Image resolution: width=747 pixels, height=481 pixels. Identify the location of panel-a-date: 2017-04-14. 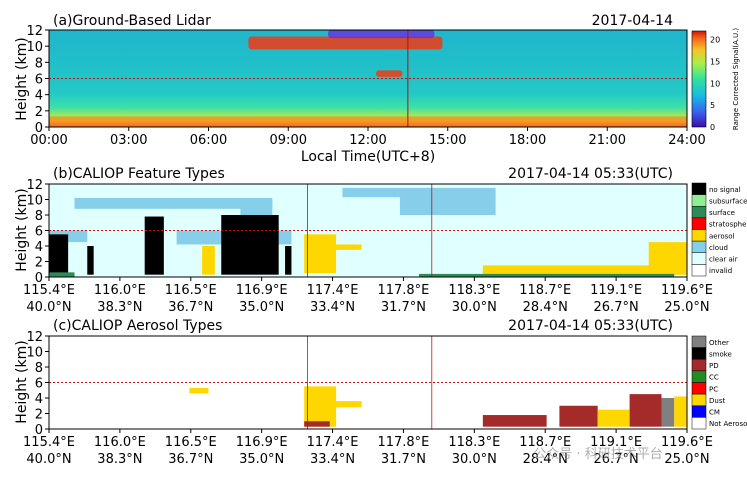
(632, 21).